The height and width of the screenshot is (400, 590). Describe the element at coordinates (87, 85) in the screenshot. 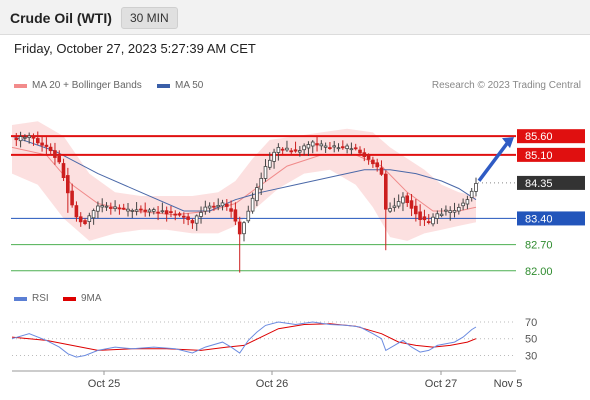

I see `legend-ma20-bollinger: MA 20 + Bollinger Bands` at that location.